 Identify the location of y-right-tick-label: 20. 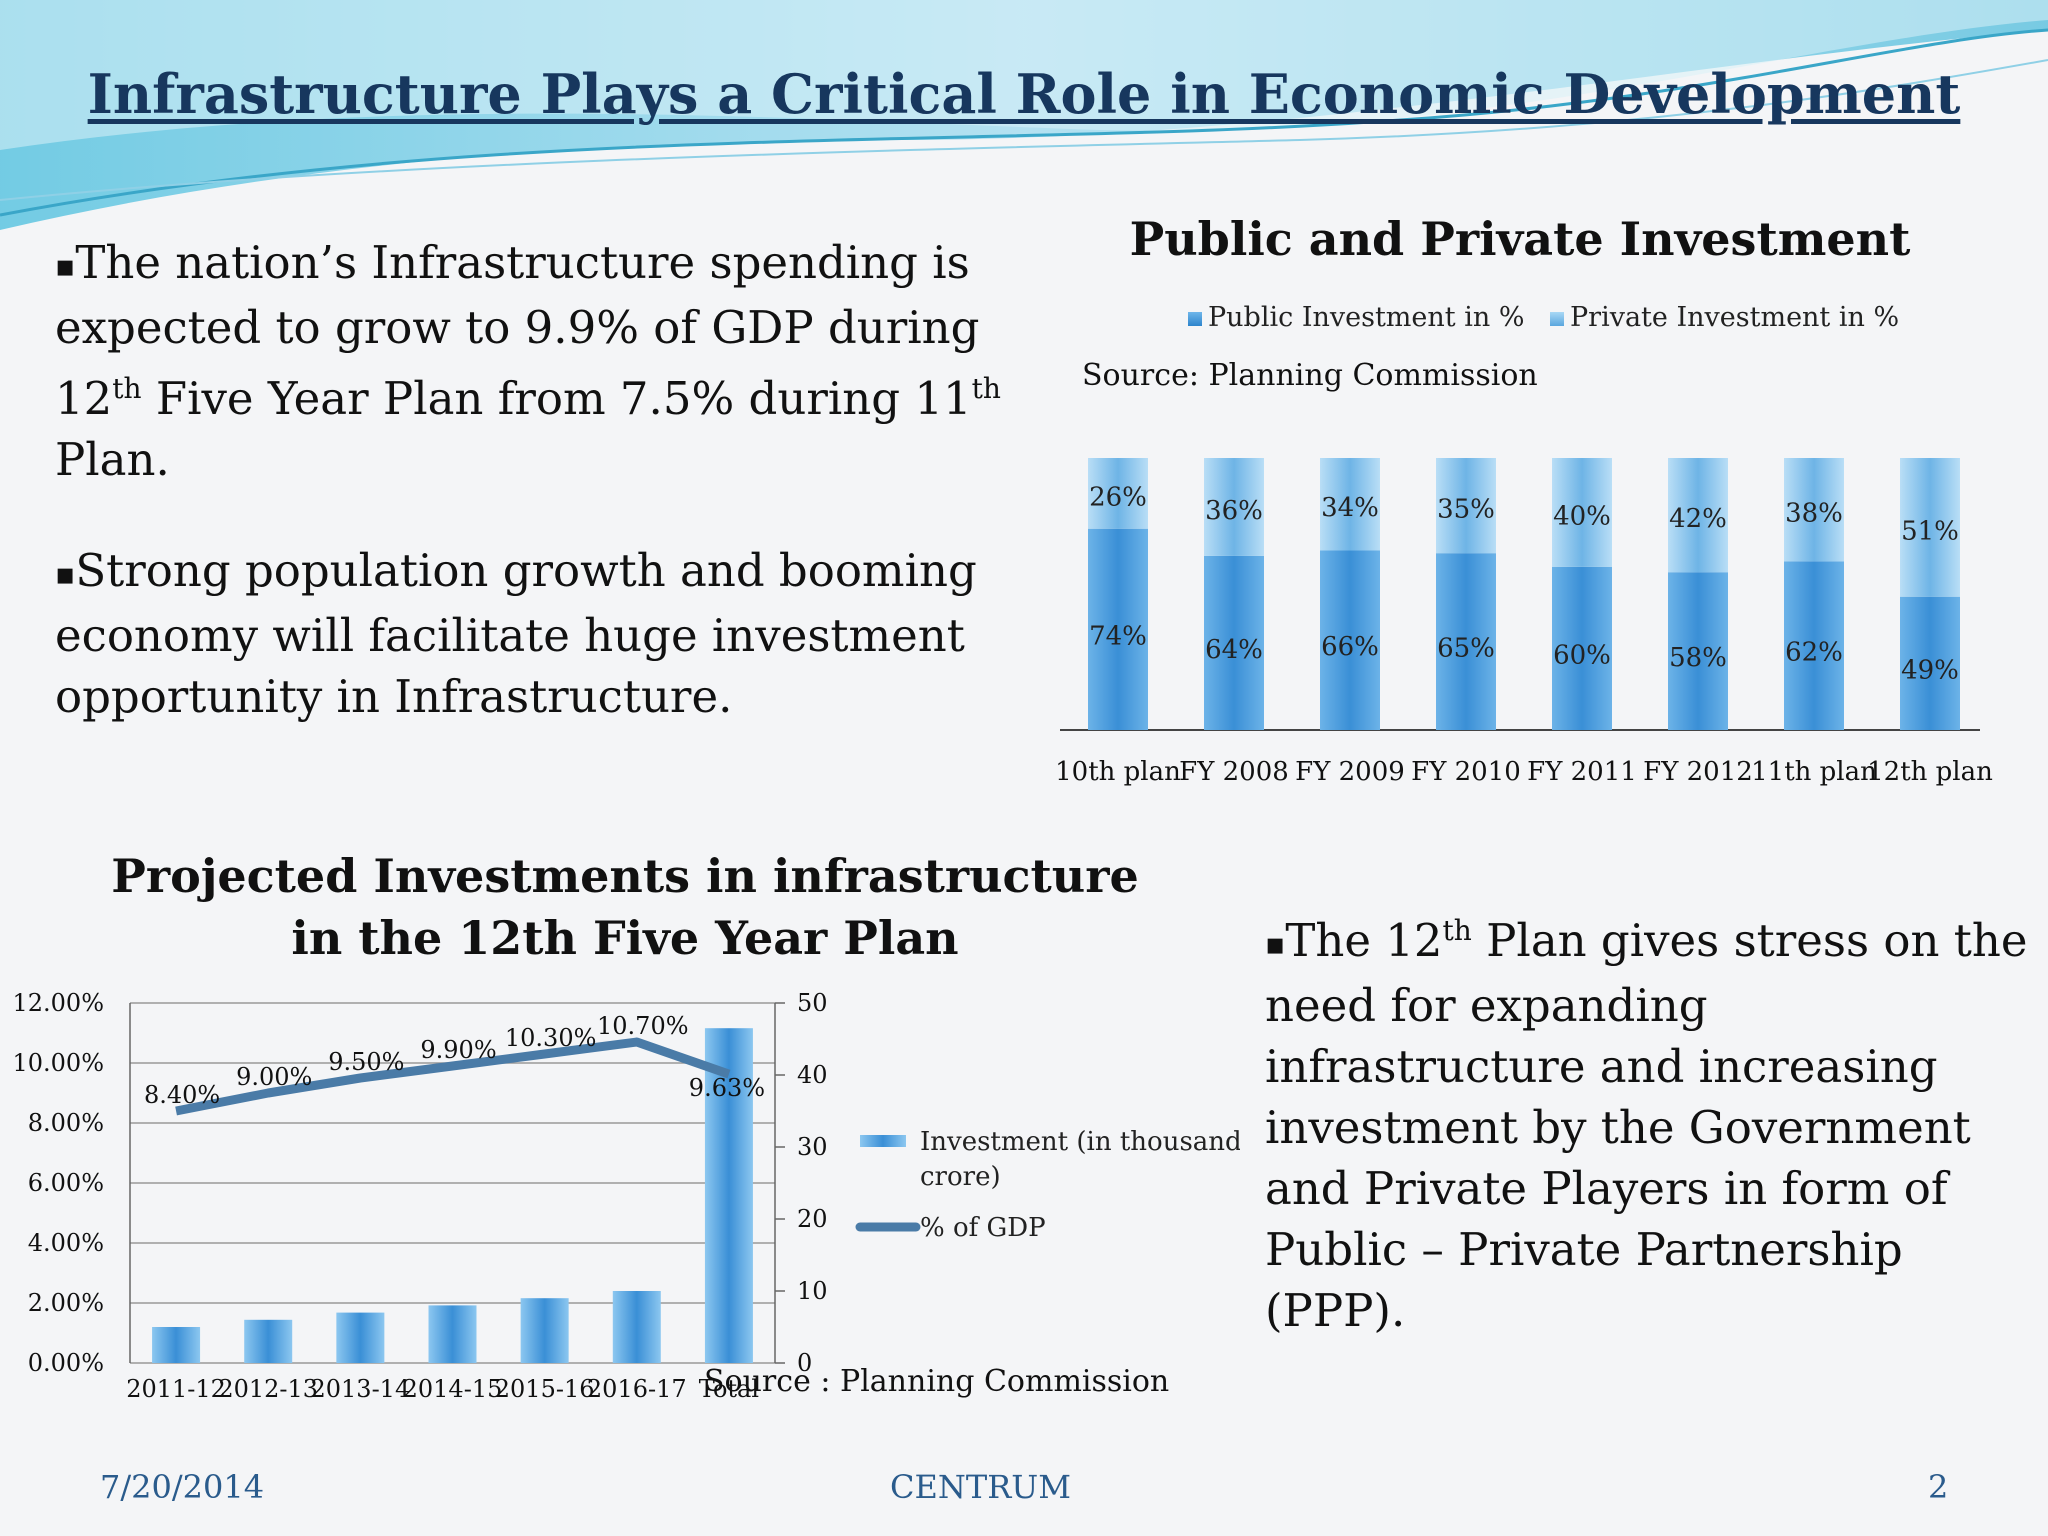
(812, 1219).